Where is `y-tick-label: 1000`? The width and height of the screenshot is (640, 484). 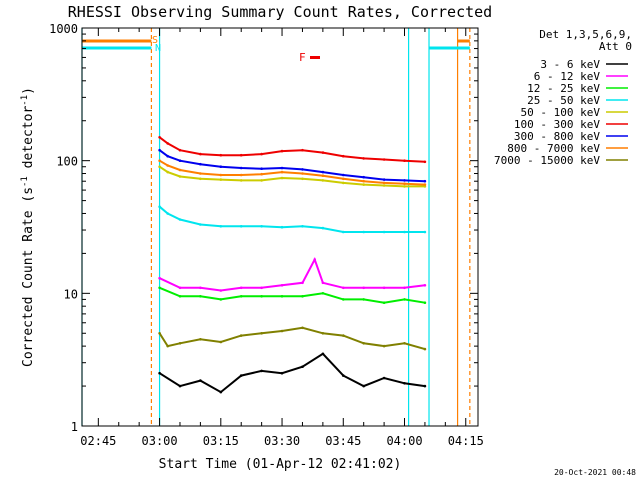
y-tick-label: 1000 is located at coordinates (63, 29).